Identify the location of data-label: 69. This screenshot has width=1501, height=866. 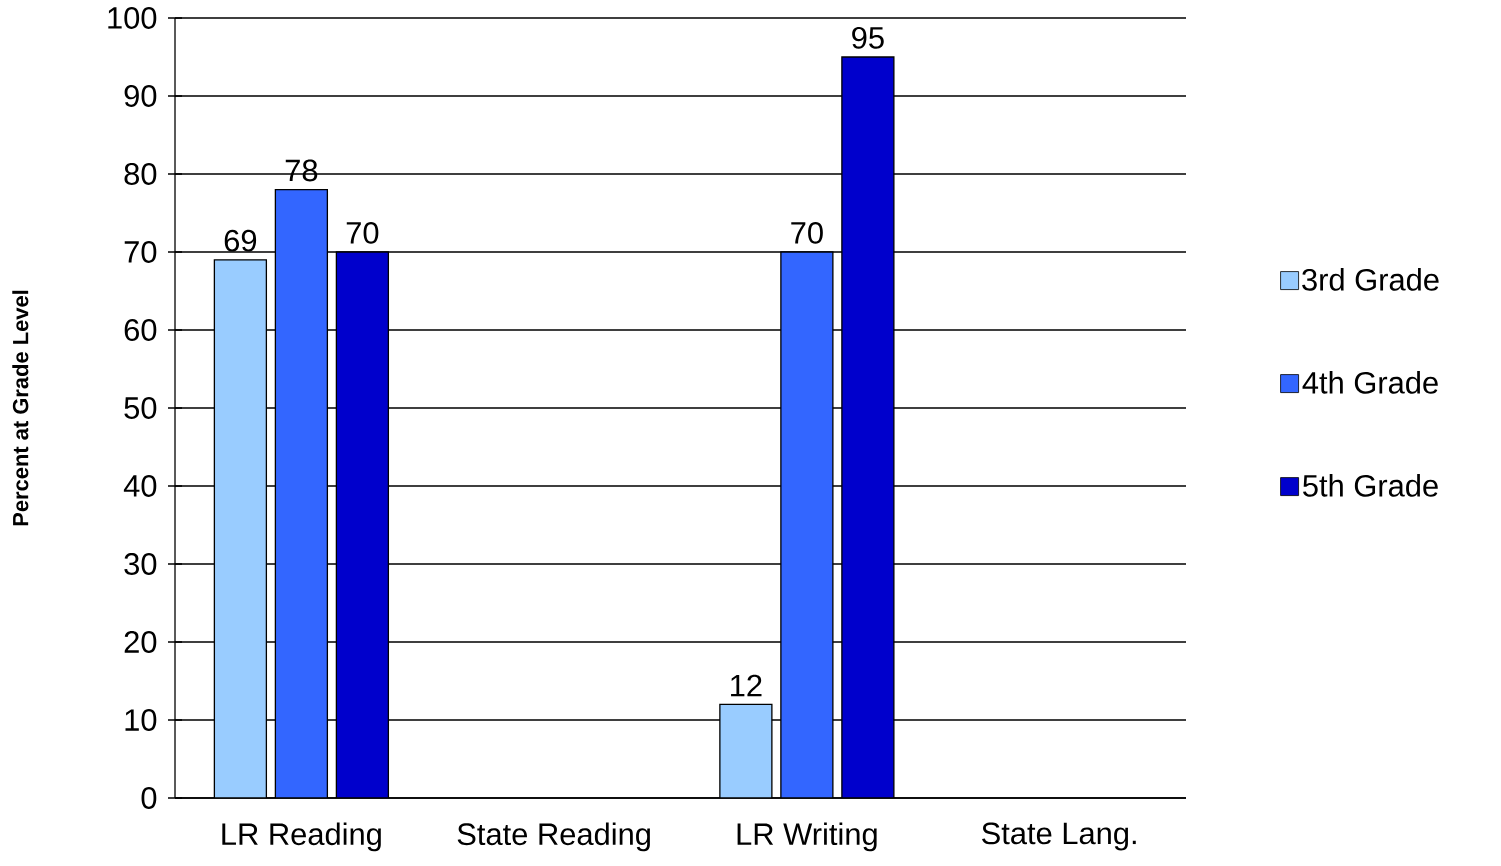
(240, 240).